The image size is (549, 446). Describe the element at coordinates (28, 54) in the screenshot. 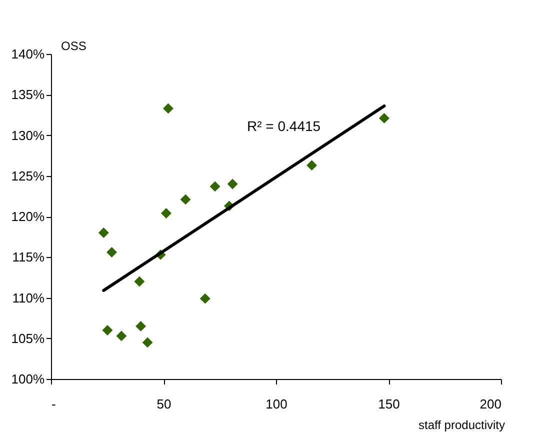

I see `y-tick-label: 140%` at that location.